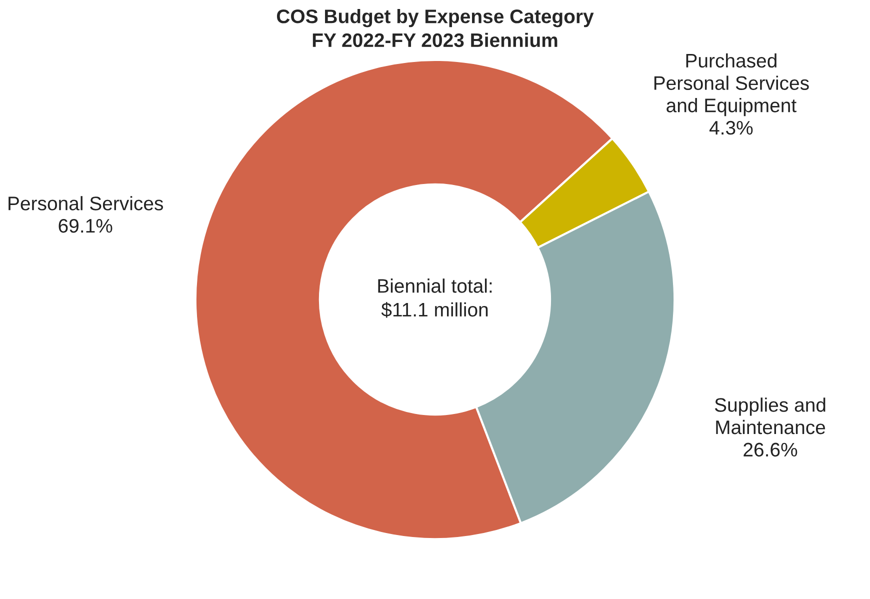 The height and width of the screenshot is (599, 870). I want to click on slice-label: Purchased Personal Services and Equipment, so click(731, 84).